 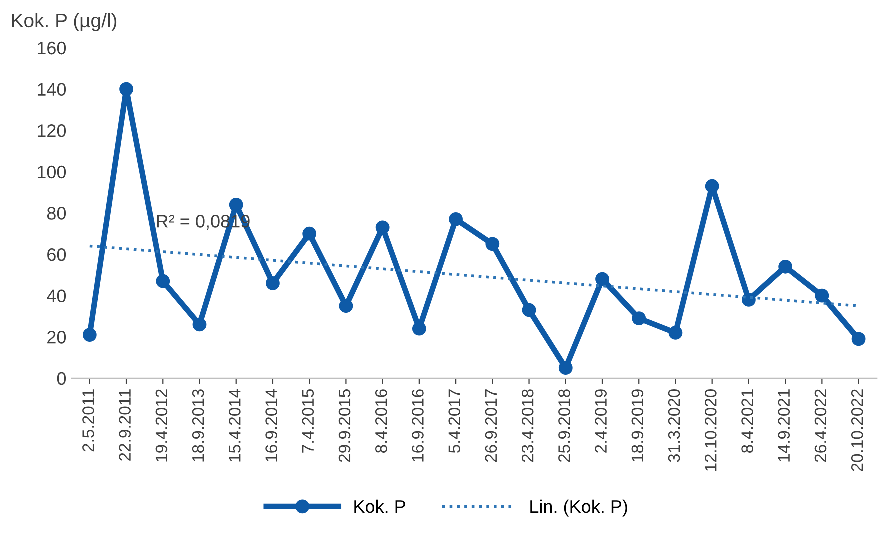 I want to click on x-tick-label: 20.10.2022, so click(x=857, y=431).